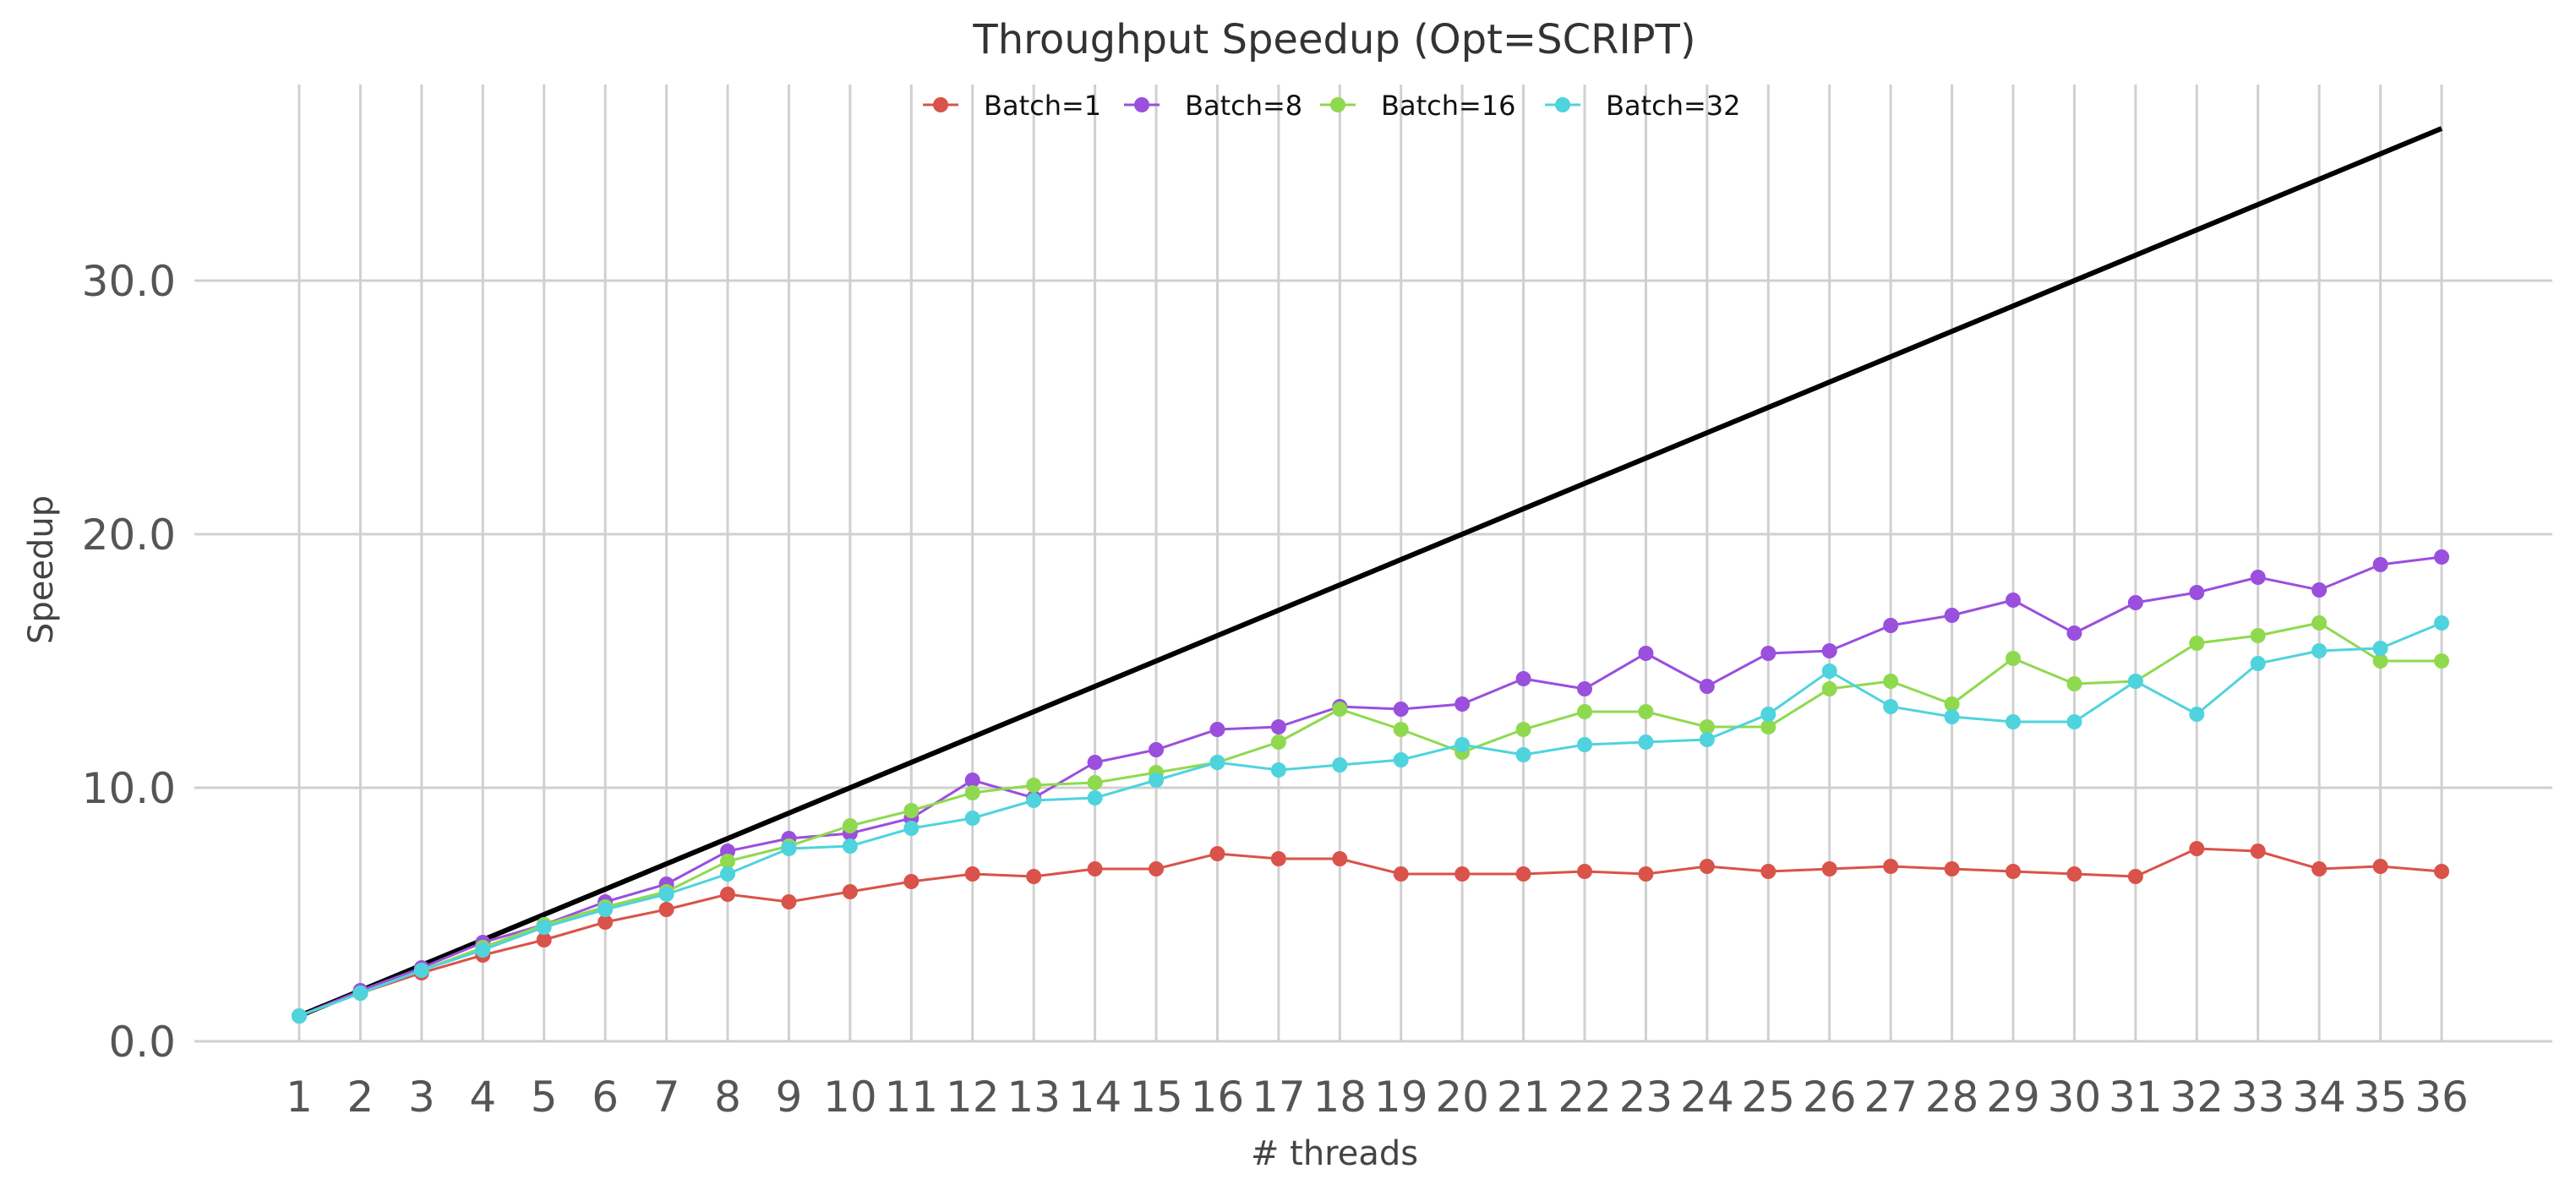 The height and width of the screenshot is (1196, 2576). I want to click on x-tick-label: 2, so click(360, 1097).